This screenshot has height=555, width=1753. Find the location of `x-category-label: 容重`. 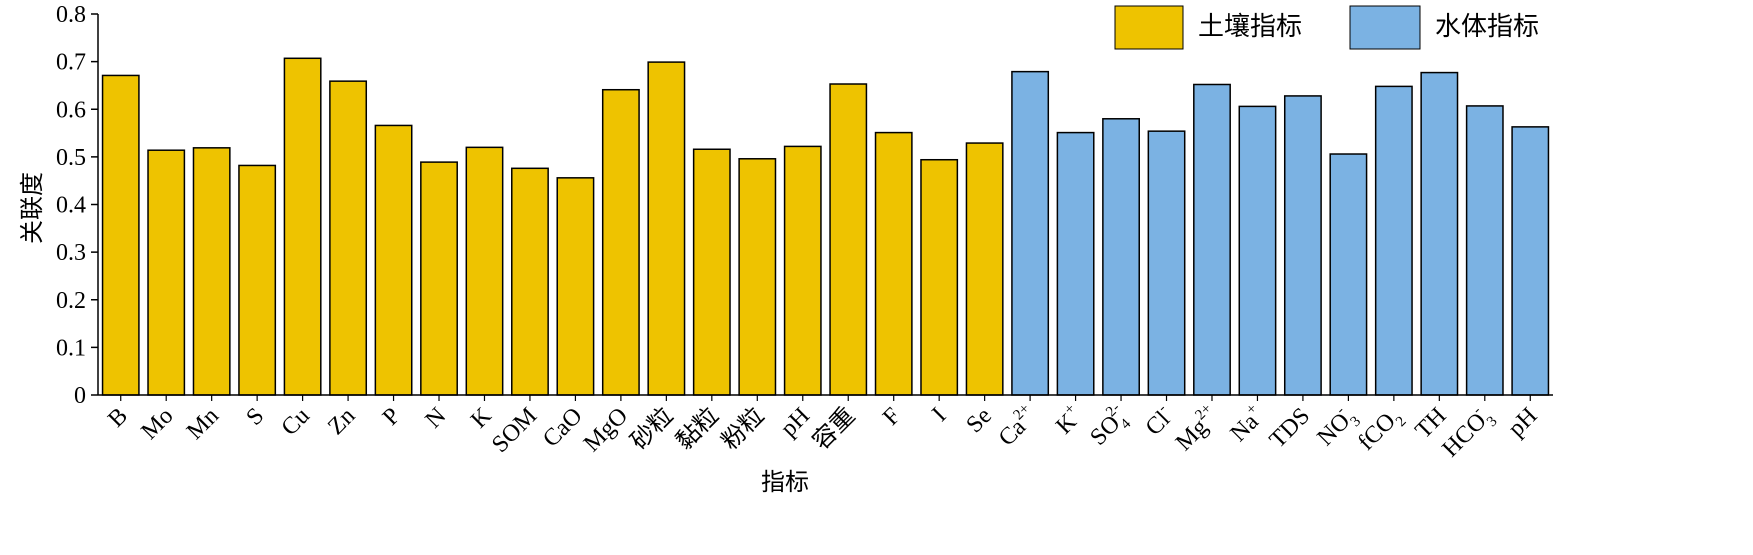

x-category-label: 容重 is located at coordinates (833, 428).